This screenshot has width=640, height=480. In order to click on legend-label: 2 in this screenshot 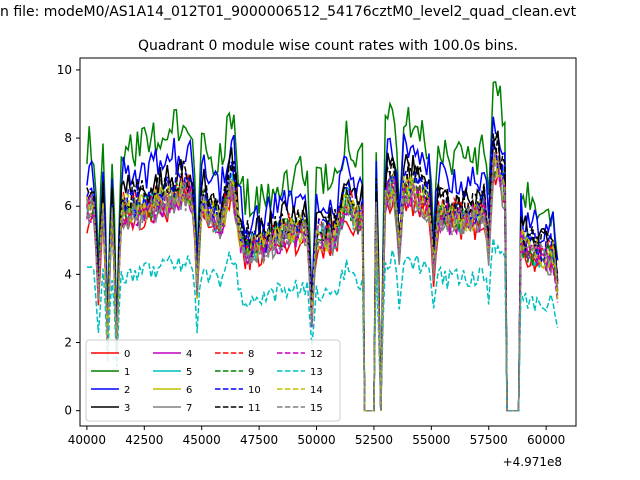, I will do `click(127, 390)`.